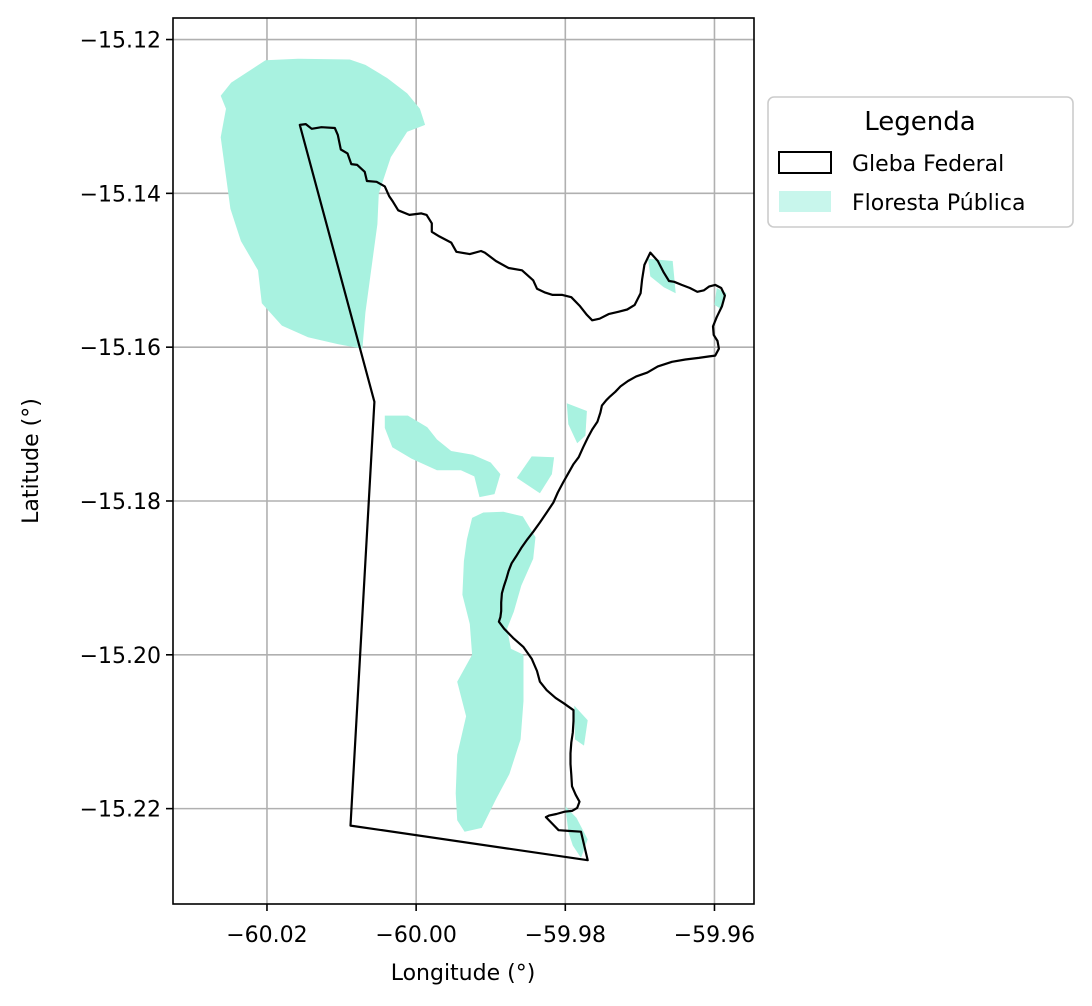 The width and height of the screenshot is (1092, 1006). Describe the element at coordinates (31, 461) in the screenshot. I see `y-axis-title: Latitude (°)` at that location.